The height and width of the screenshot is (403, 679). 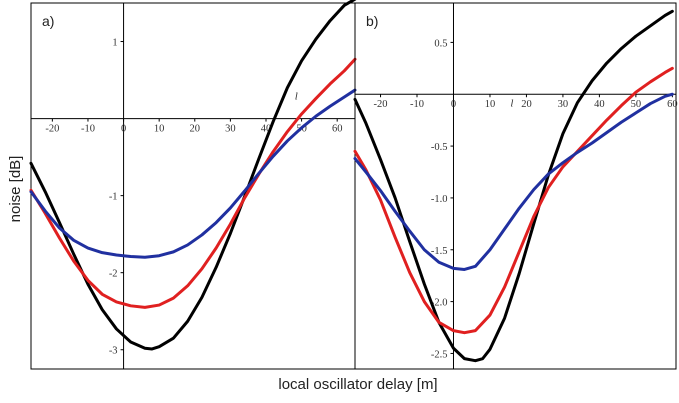 What do you see at coordinates (113, 197) in the screenshot?
I see `panel-a-y-tick-label: -1` at bounding box center [113, 197].